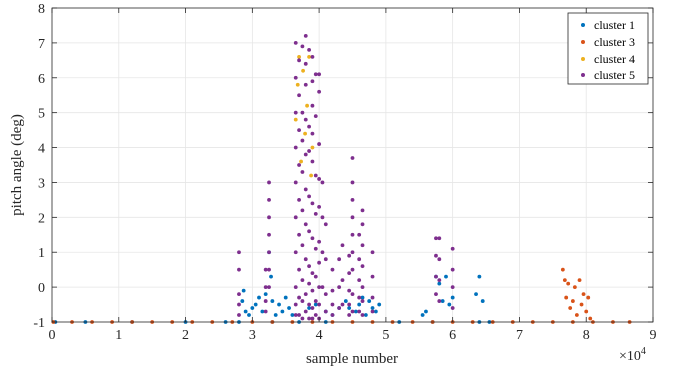 Image resolution: width=676 pixels, height=374 pixels. Describe the element at coordinates (608, 48) in the screenshot. I see `legend: cluster 1 cluster 3 cluster 4 cluster 5` at that location.